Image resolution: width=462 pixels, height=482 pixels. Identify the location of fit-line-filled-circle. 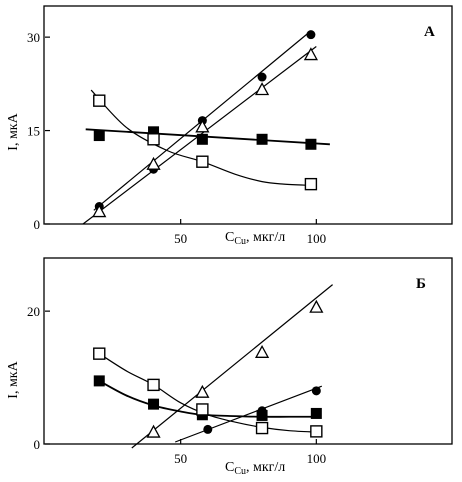
(248, 414).